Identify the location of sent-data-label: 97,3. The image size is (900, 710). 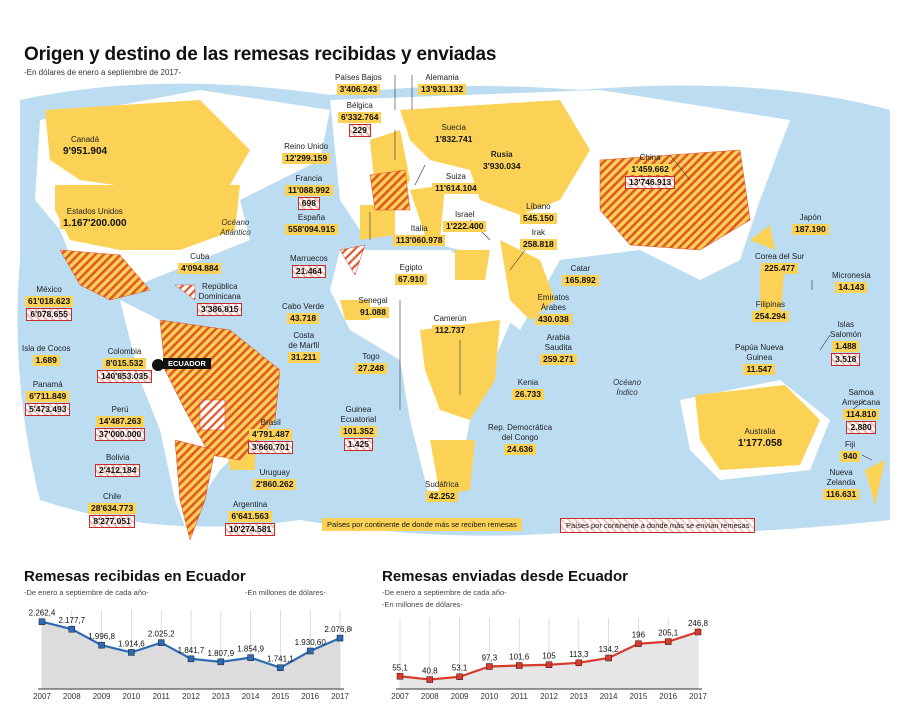
(490, 658).